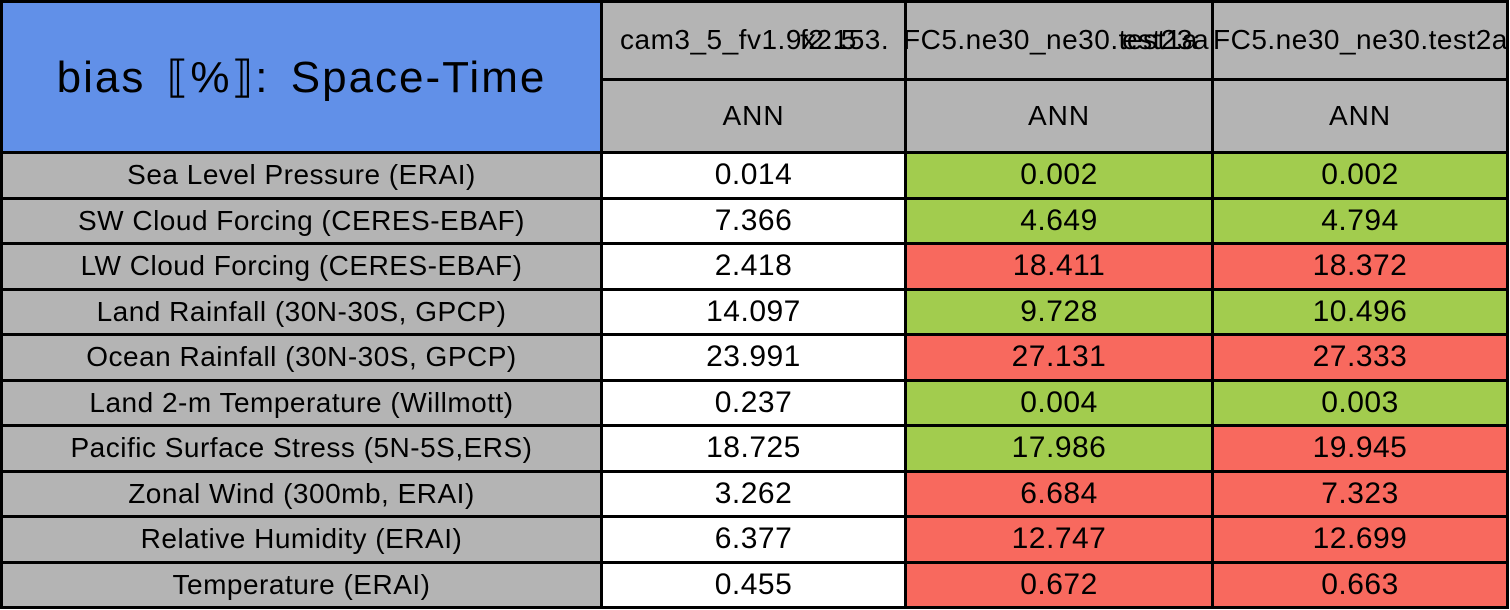  I want to click on row-label: Relative Humidity (ERAI), so click(301, 539).